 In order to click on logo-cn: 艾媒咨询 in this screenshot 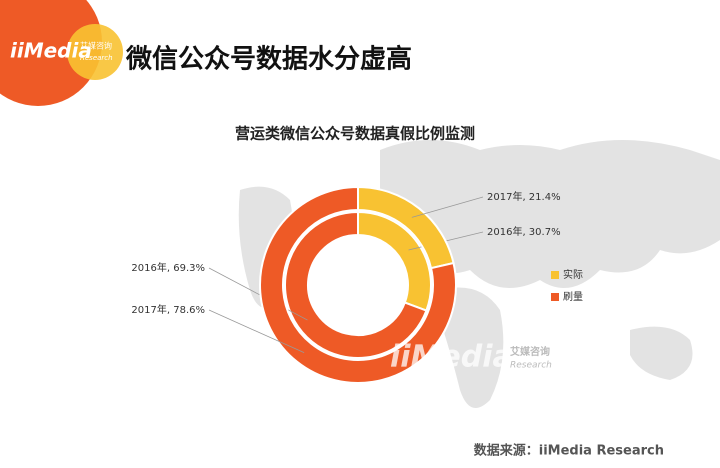, I will do `click(96, 46)`.